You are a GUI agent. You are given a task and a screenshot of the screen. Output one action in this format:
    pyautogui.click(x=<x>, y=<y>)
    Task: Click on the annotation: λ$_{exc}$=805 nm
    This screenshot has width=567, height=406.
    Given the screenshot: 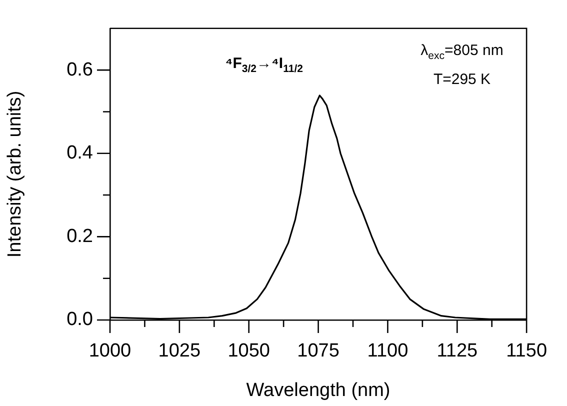 What is the action you would take?
    pyautogui.click(x=462, y=52)
    